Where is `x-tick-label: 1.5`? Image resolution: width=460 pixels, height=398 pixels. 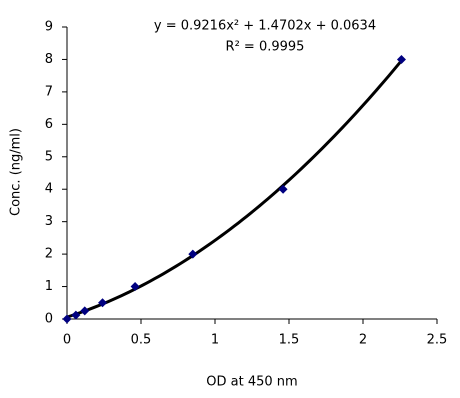 x-tick-label: 1.5 is located at coordinates (289, 340).